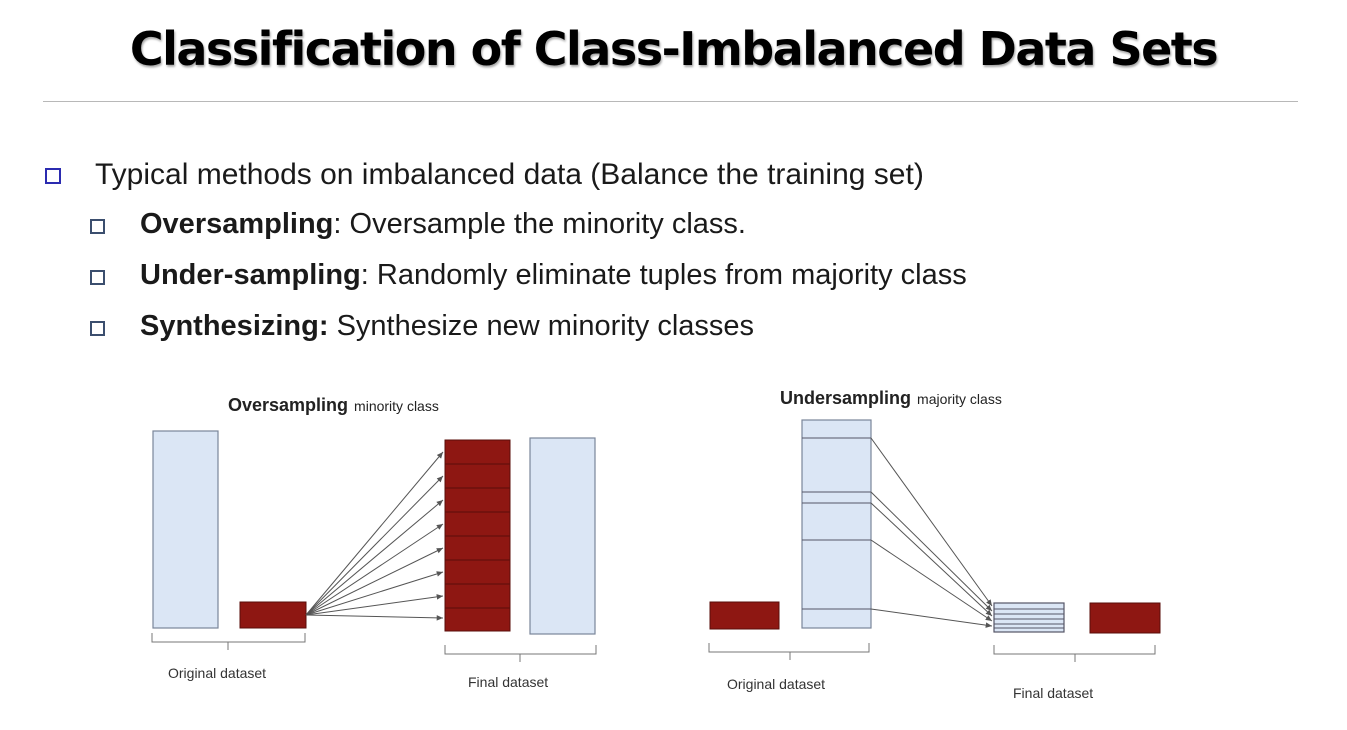  What do you see at coordinates (562, 536) in the screenshot?
I see `final-majority-block` at bounding box center [562, 536].